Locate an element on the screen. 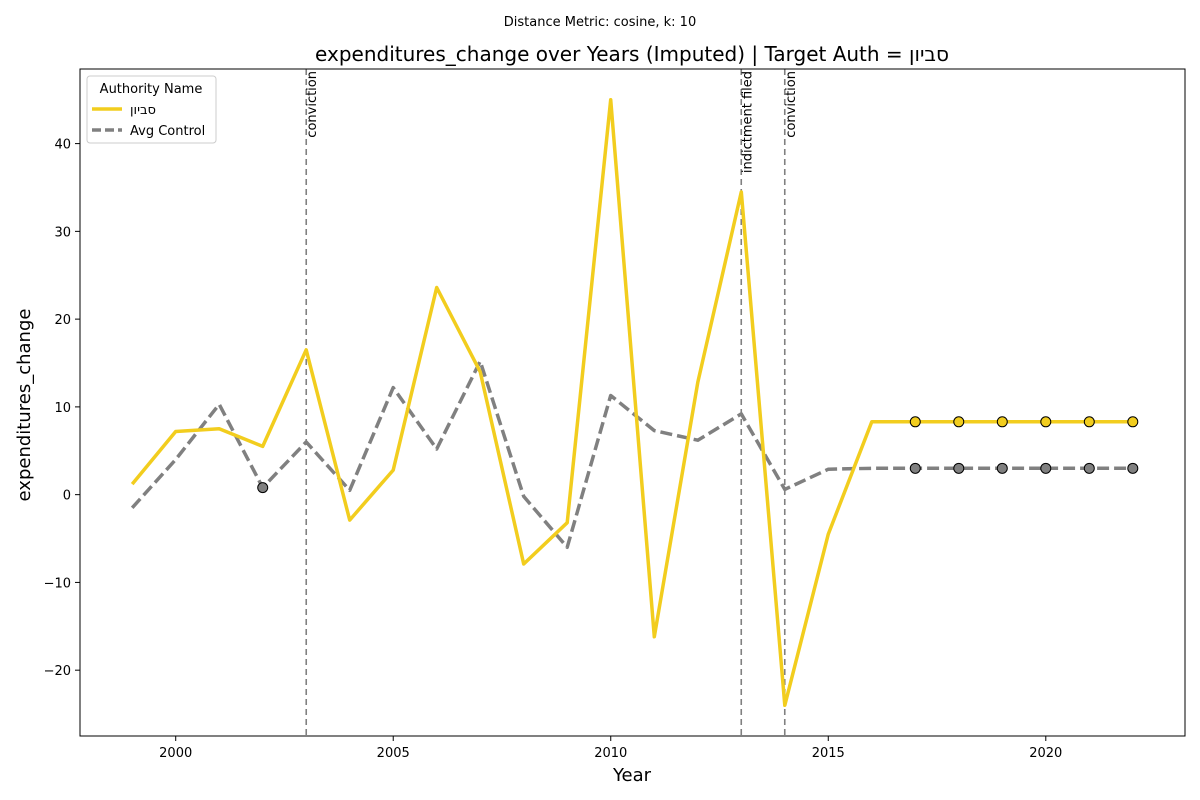  legend-box is located at coordinates (151, 109).